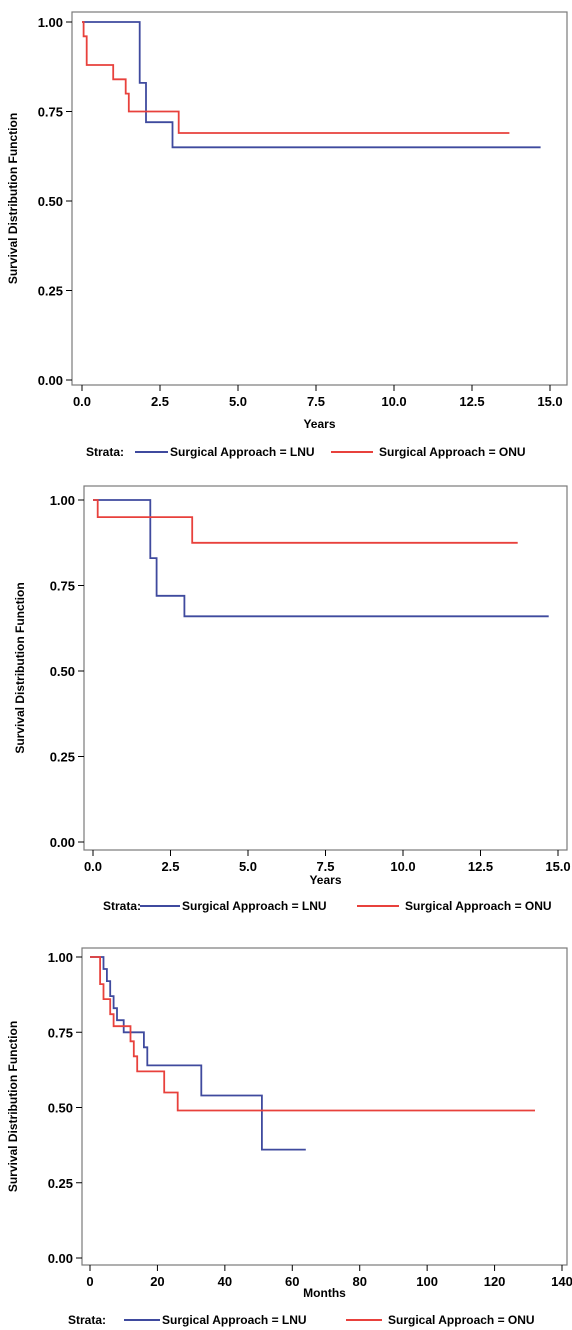  I want to click on x-tick-label: 20, so click(157, 1281).